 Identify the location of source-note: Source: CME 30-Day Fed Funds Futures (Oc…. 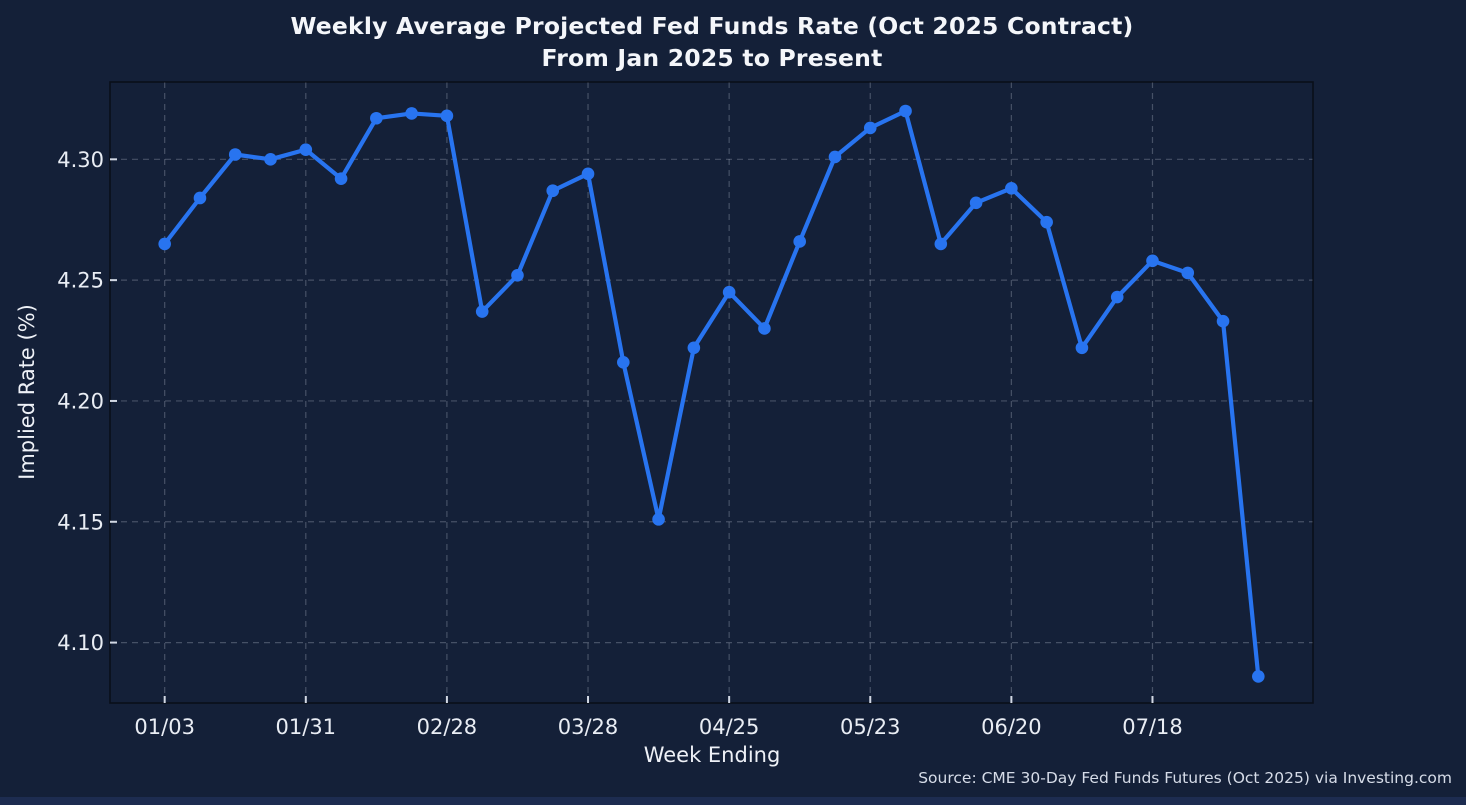
(1185, 778).